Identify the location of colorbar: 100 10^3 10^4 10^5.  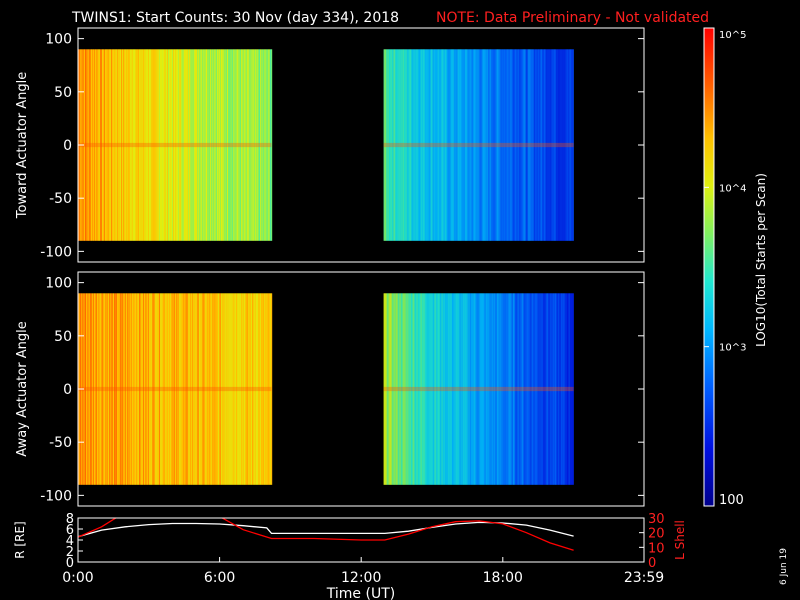
(724, 267).